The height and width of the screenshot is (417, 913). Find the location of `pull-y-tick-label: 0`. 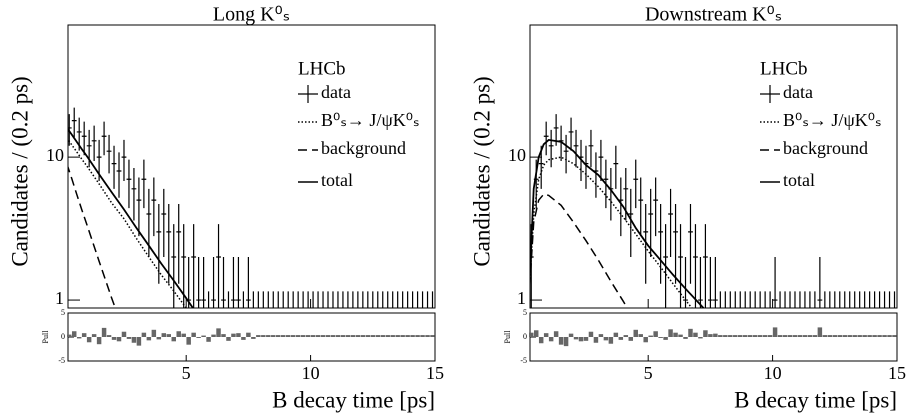

pull-y-tick-label: 0 is located at coordinates (525, 336).